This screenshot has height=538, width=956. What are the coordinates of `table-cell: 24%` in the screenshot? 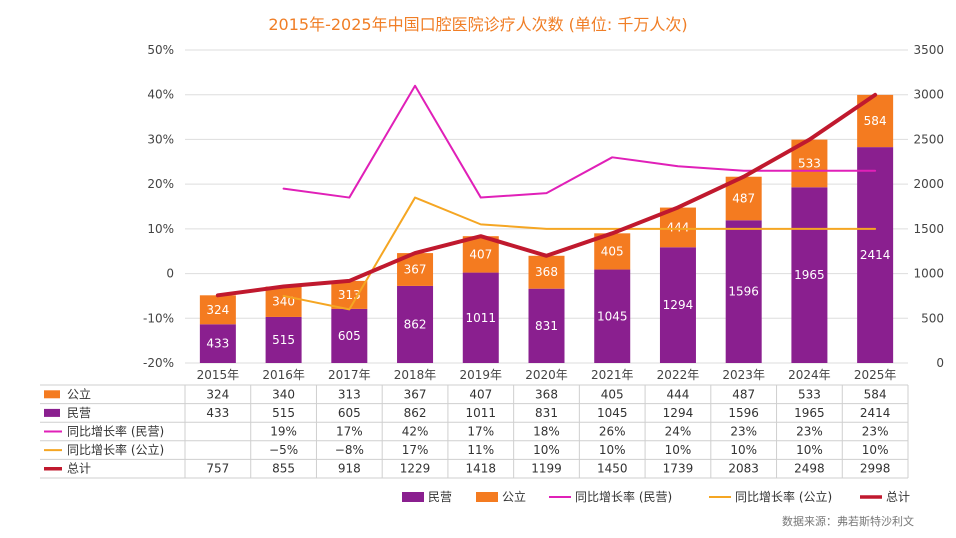 It's located at (678, 432).